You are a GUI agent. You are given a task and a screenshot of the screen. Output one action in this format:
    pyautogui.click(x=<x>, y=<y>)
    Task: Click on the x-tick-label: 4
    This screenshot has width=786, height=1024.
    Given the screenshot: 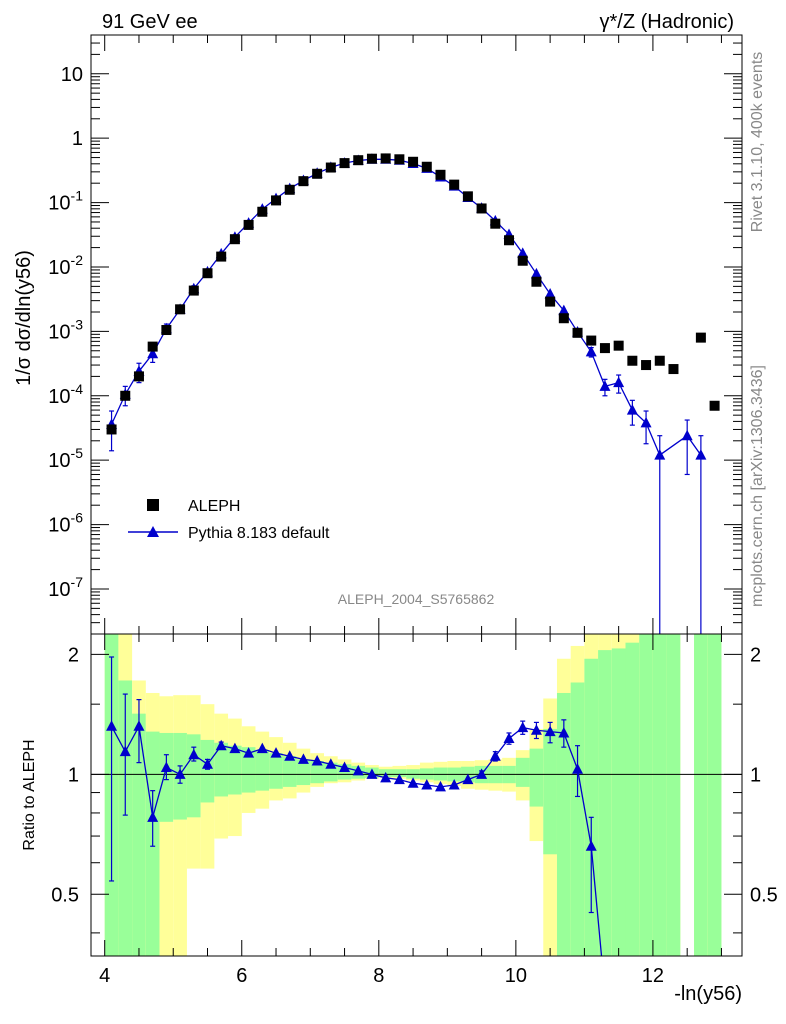 What is the action you would take?
    pyautogui.click(x=104, y=976)
    